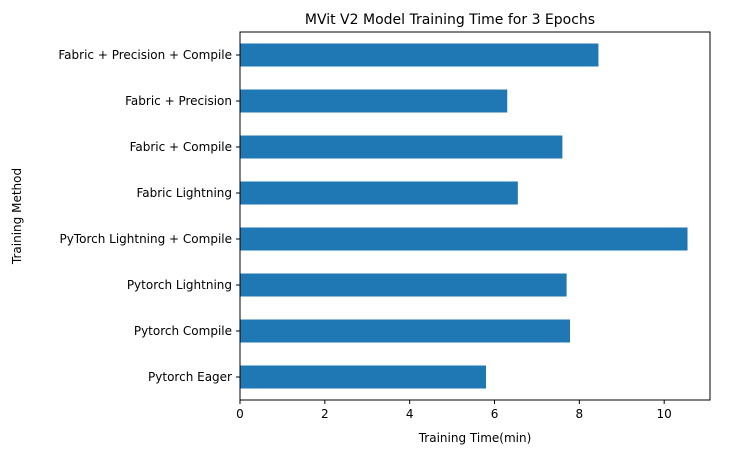  I want to click on y-tick-label: Fabric + Precision + Compile, so click(145, 55).